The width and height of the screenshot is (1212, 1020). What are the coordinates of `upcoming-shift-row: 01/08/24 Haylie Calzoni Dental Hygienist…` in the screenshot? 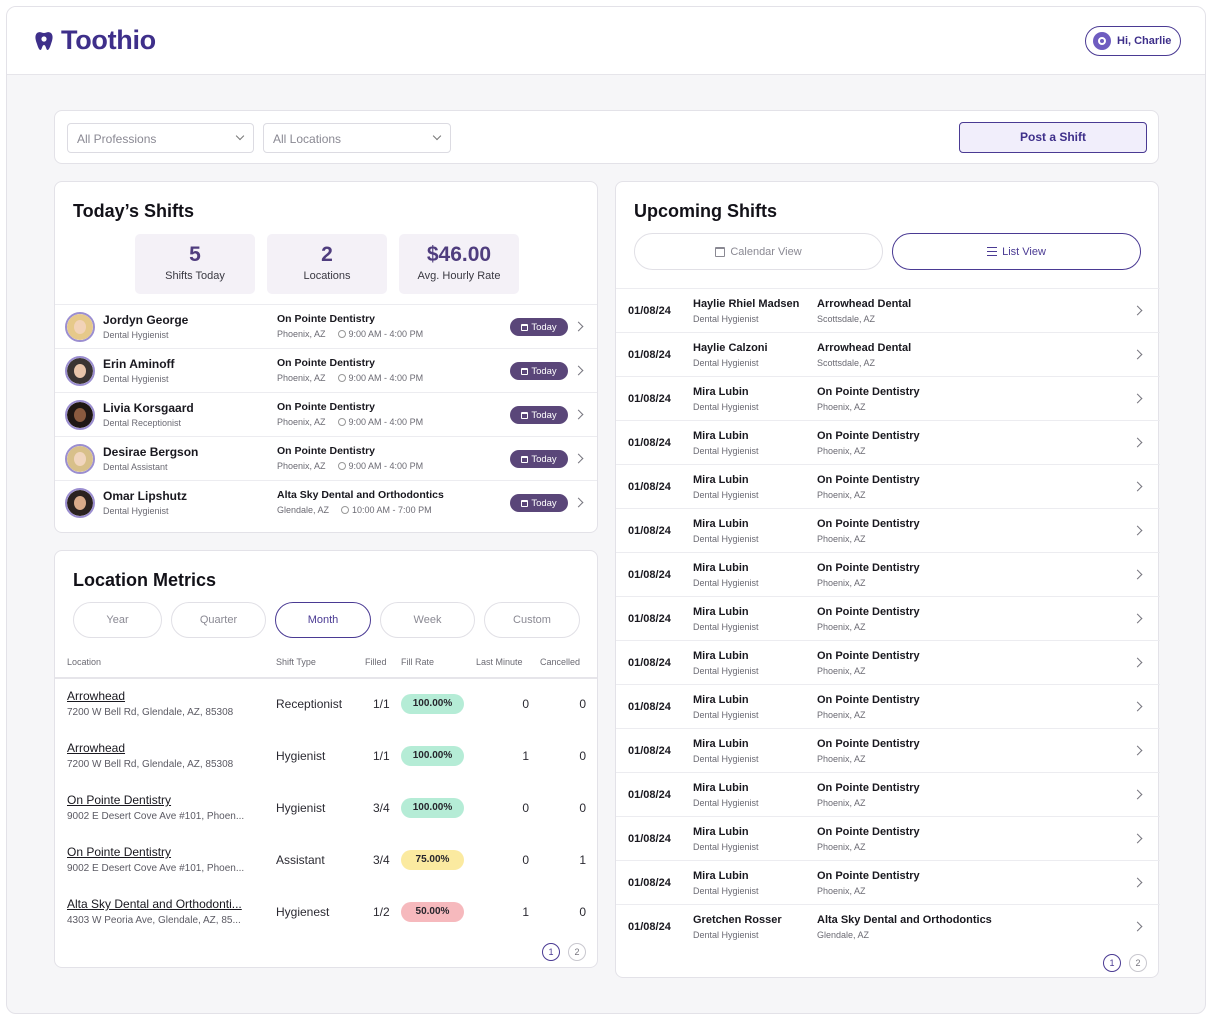 It's located at (888, 354).